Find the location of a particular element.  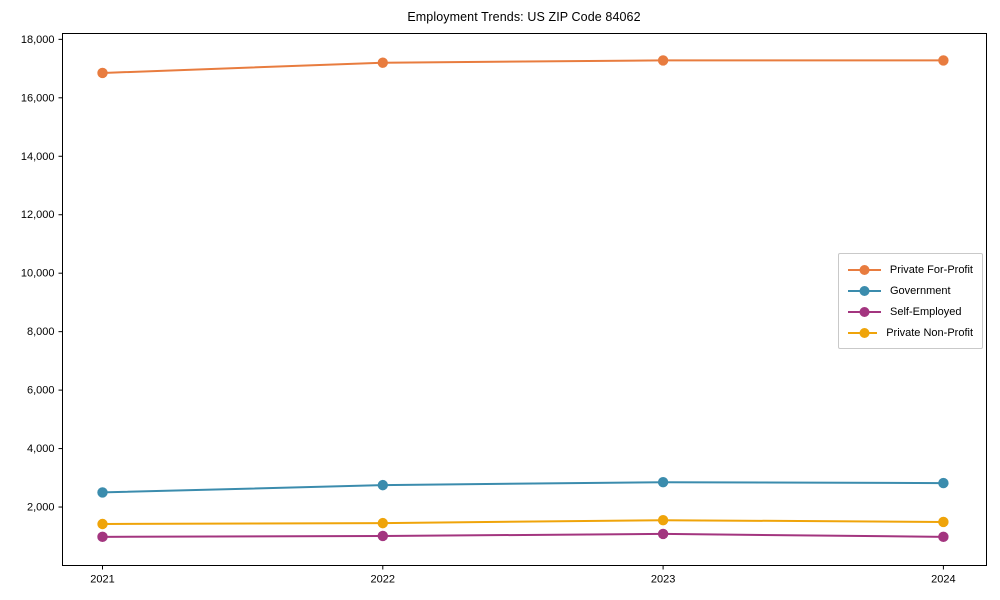

legend-item-self-employed: Self-Employed is located at coordinates (910, 311).